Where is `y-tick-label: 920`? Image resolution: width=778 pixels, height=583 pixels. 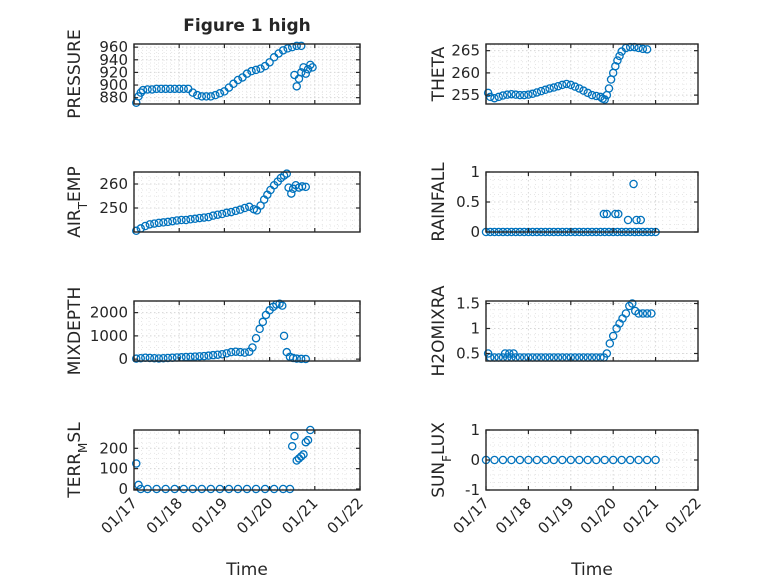 y-tick-label: 920 is located at coordinates (113, 72).